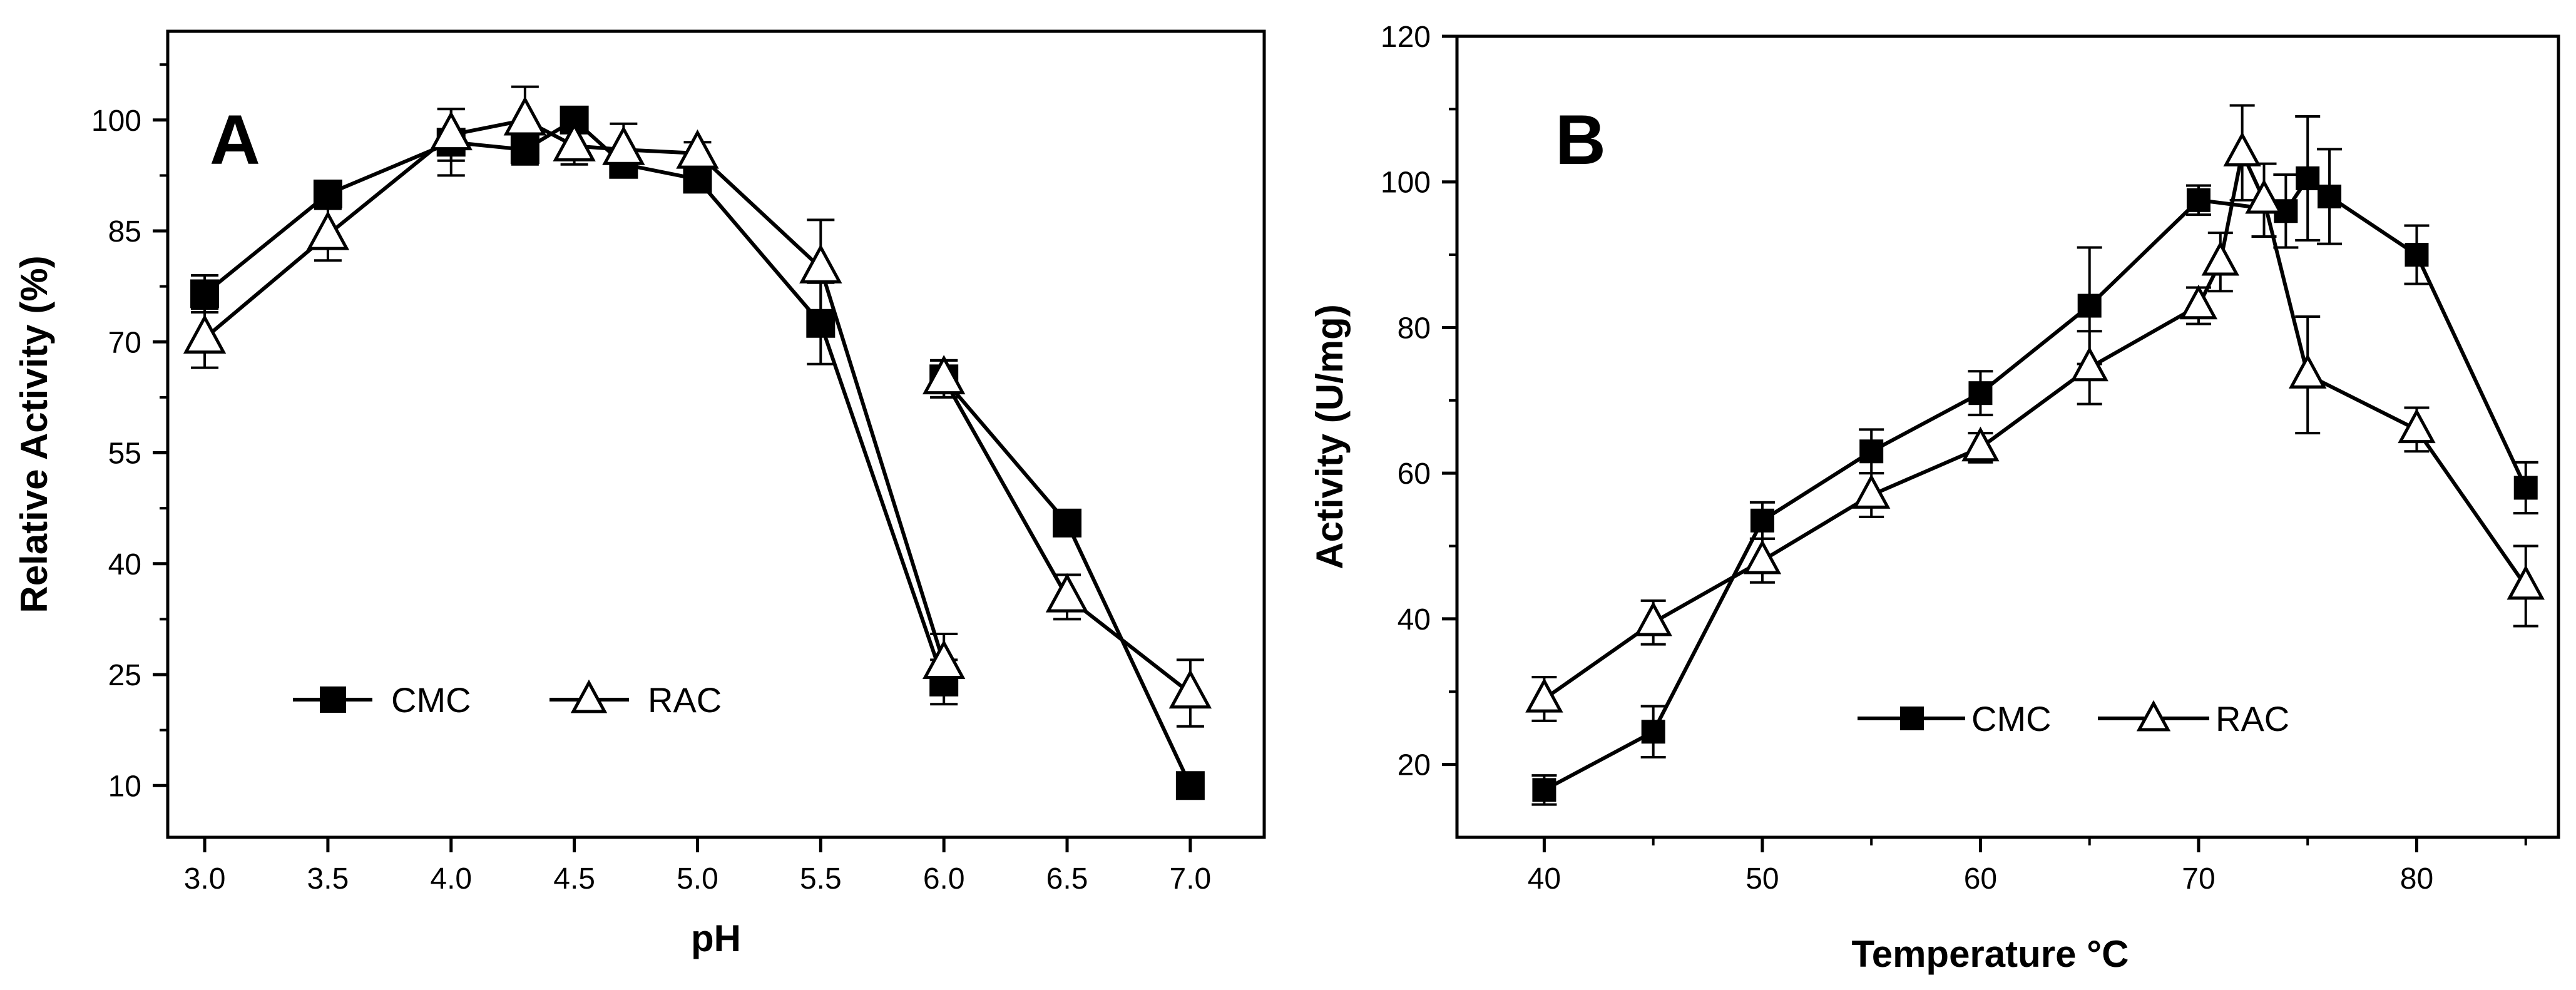 Image resolution: width=2576 pixels, height=990 pixels. What do you see at coordinates (2198, 879) in the screenshot?
I see `panel-b-x-tick-label: 70` at bounding box center [2198, 879].